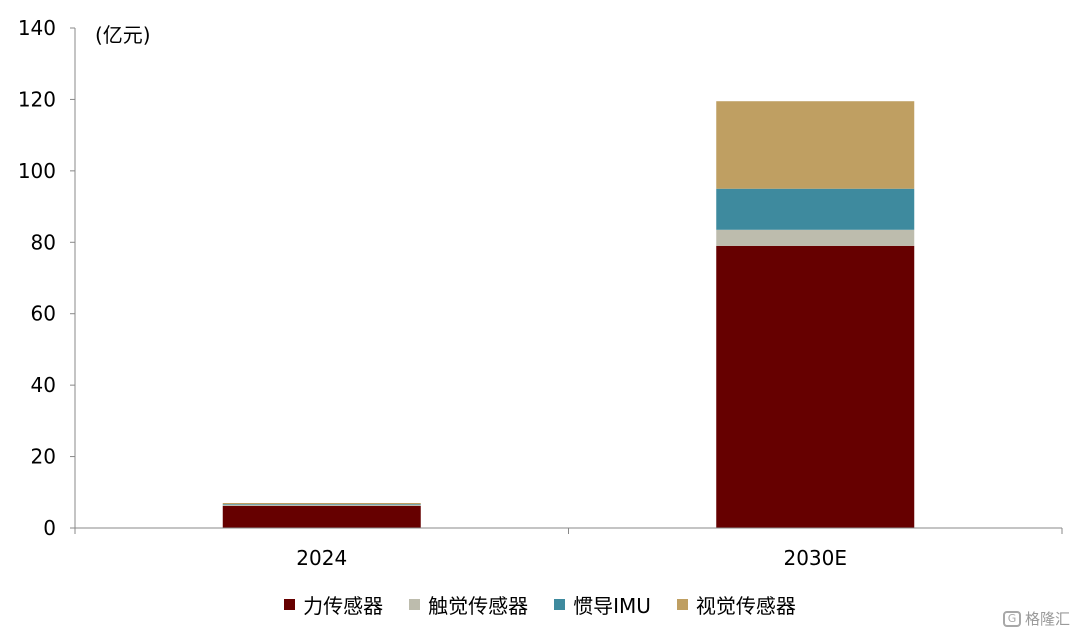 This screenshot has height=635, width=1080. What do you see at coordinates (540, 604) in the screenshot?
I see `legend: 力传感器 触觉传感器 惯导IMU 视觉传感器` at bounding box center [540, 604].